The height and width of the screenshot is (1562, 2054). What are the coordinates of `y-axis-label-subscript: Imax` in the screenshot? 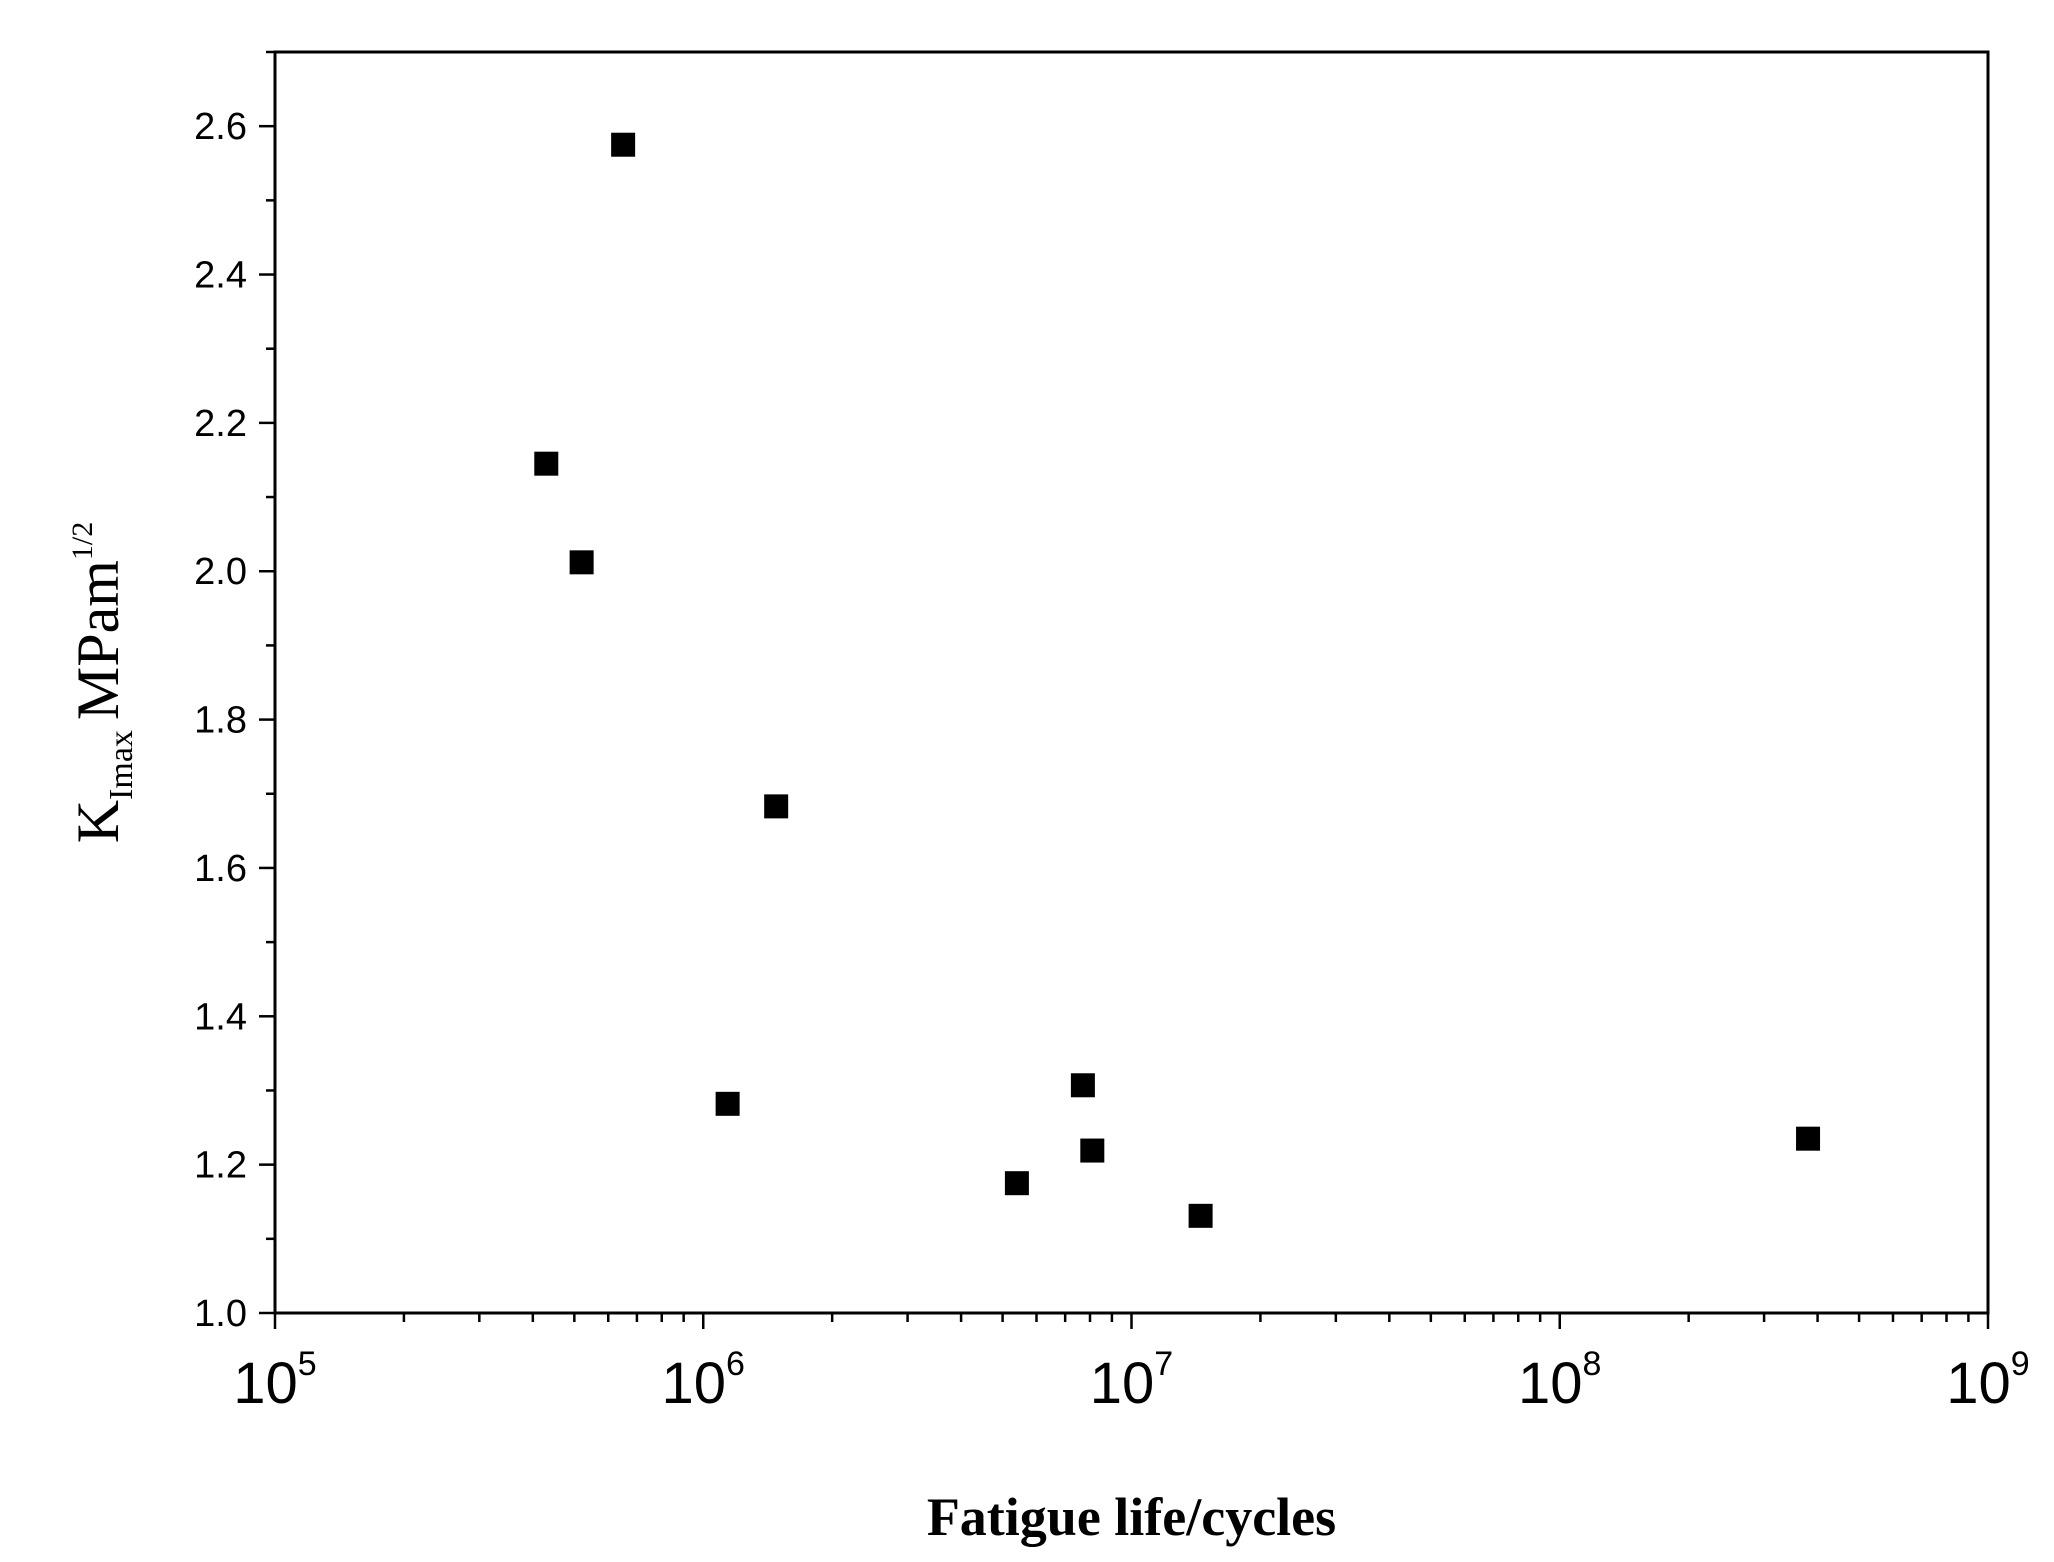 It's located at (121, 765).